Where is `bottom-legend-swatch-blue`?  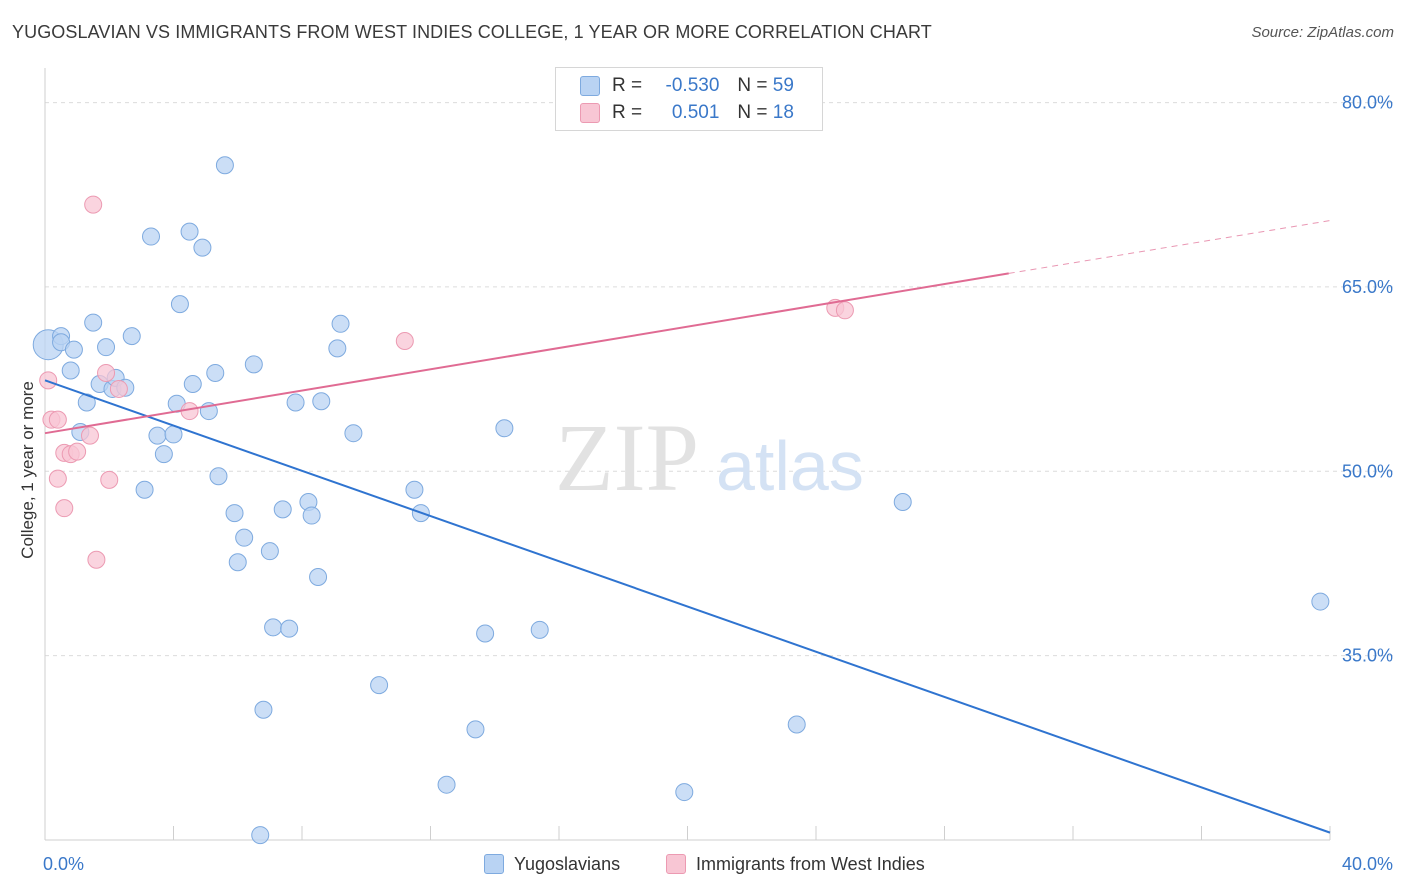 bottom-legend-swatch-blue is located at coordinates (494, 864).